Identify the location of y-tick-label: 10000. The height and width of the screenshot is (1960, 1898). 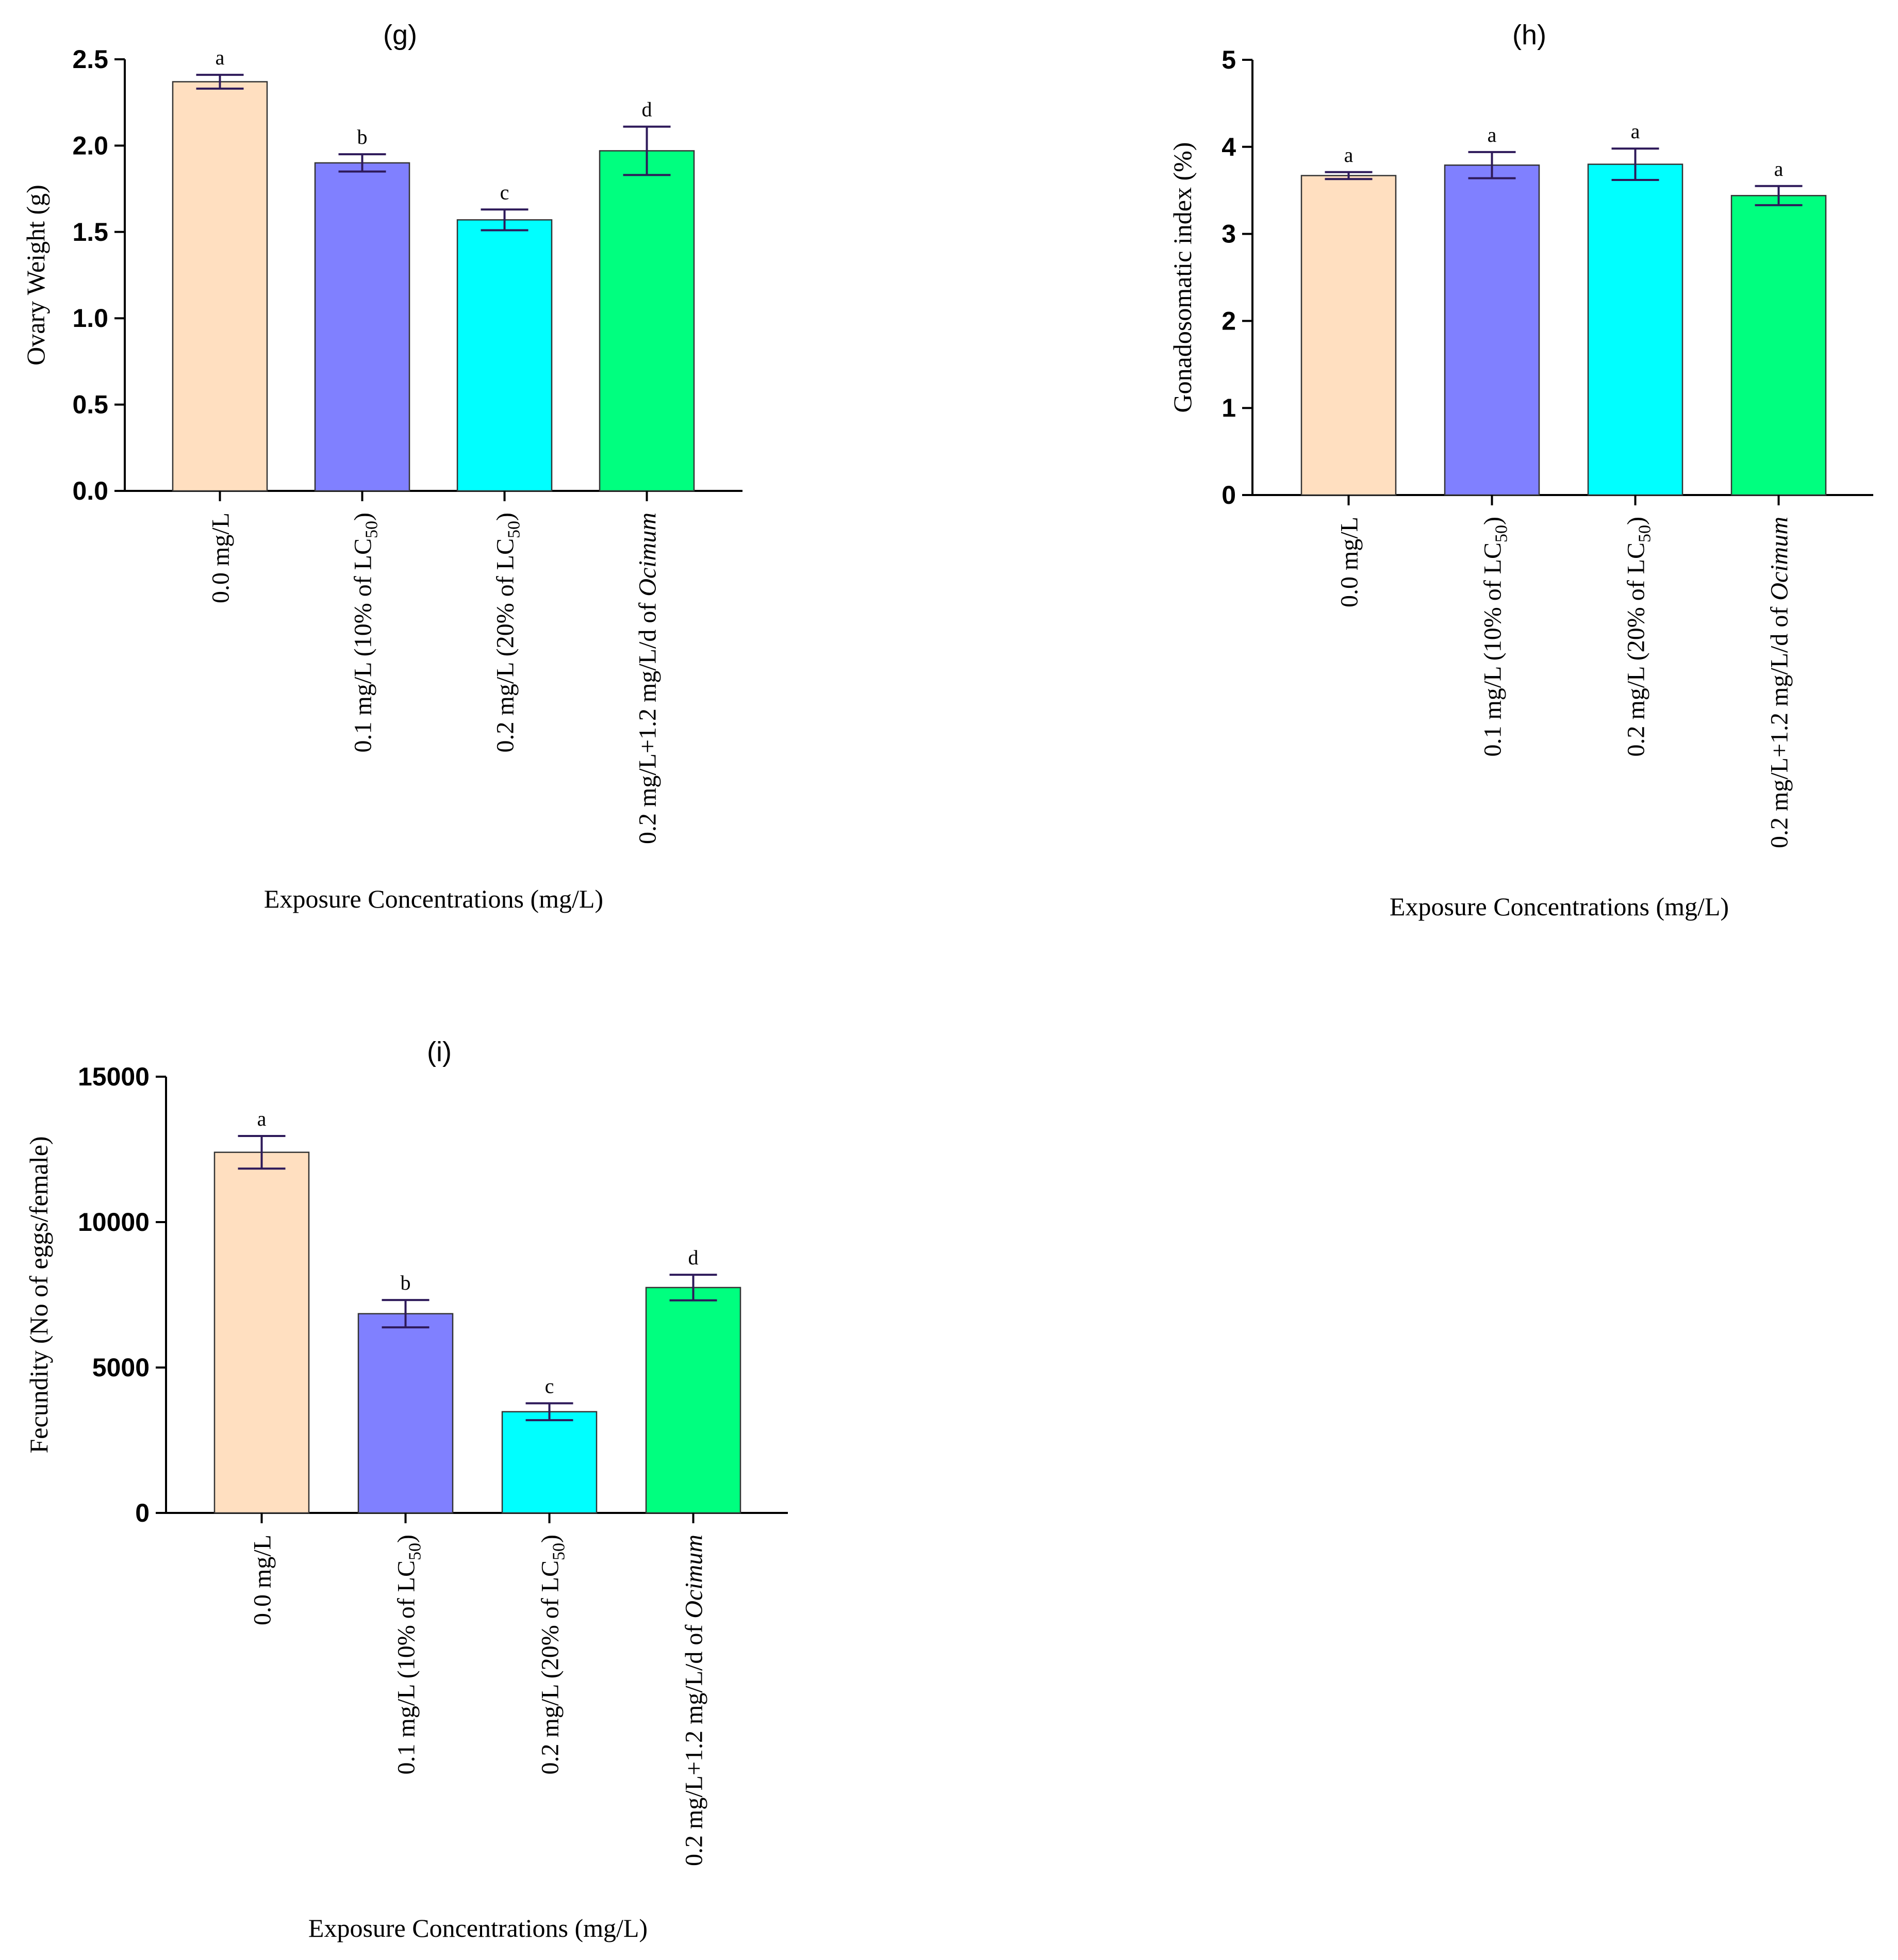
(114, 1222).